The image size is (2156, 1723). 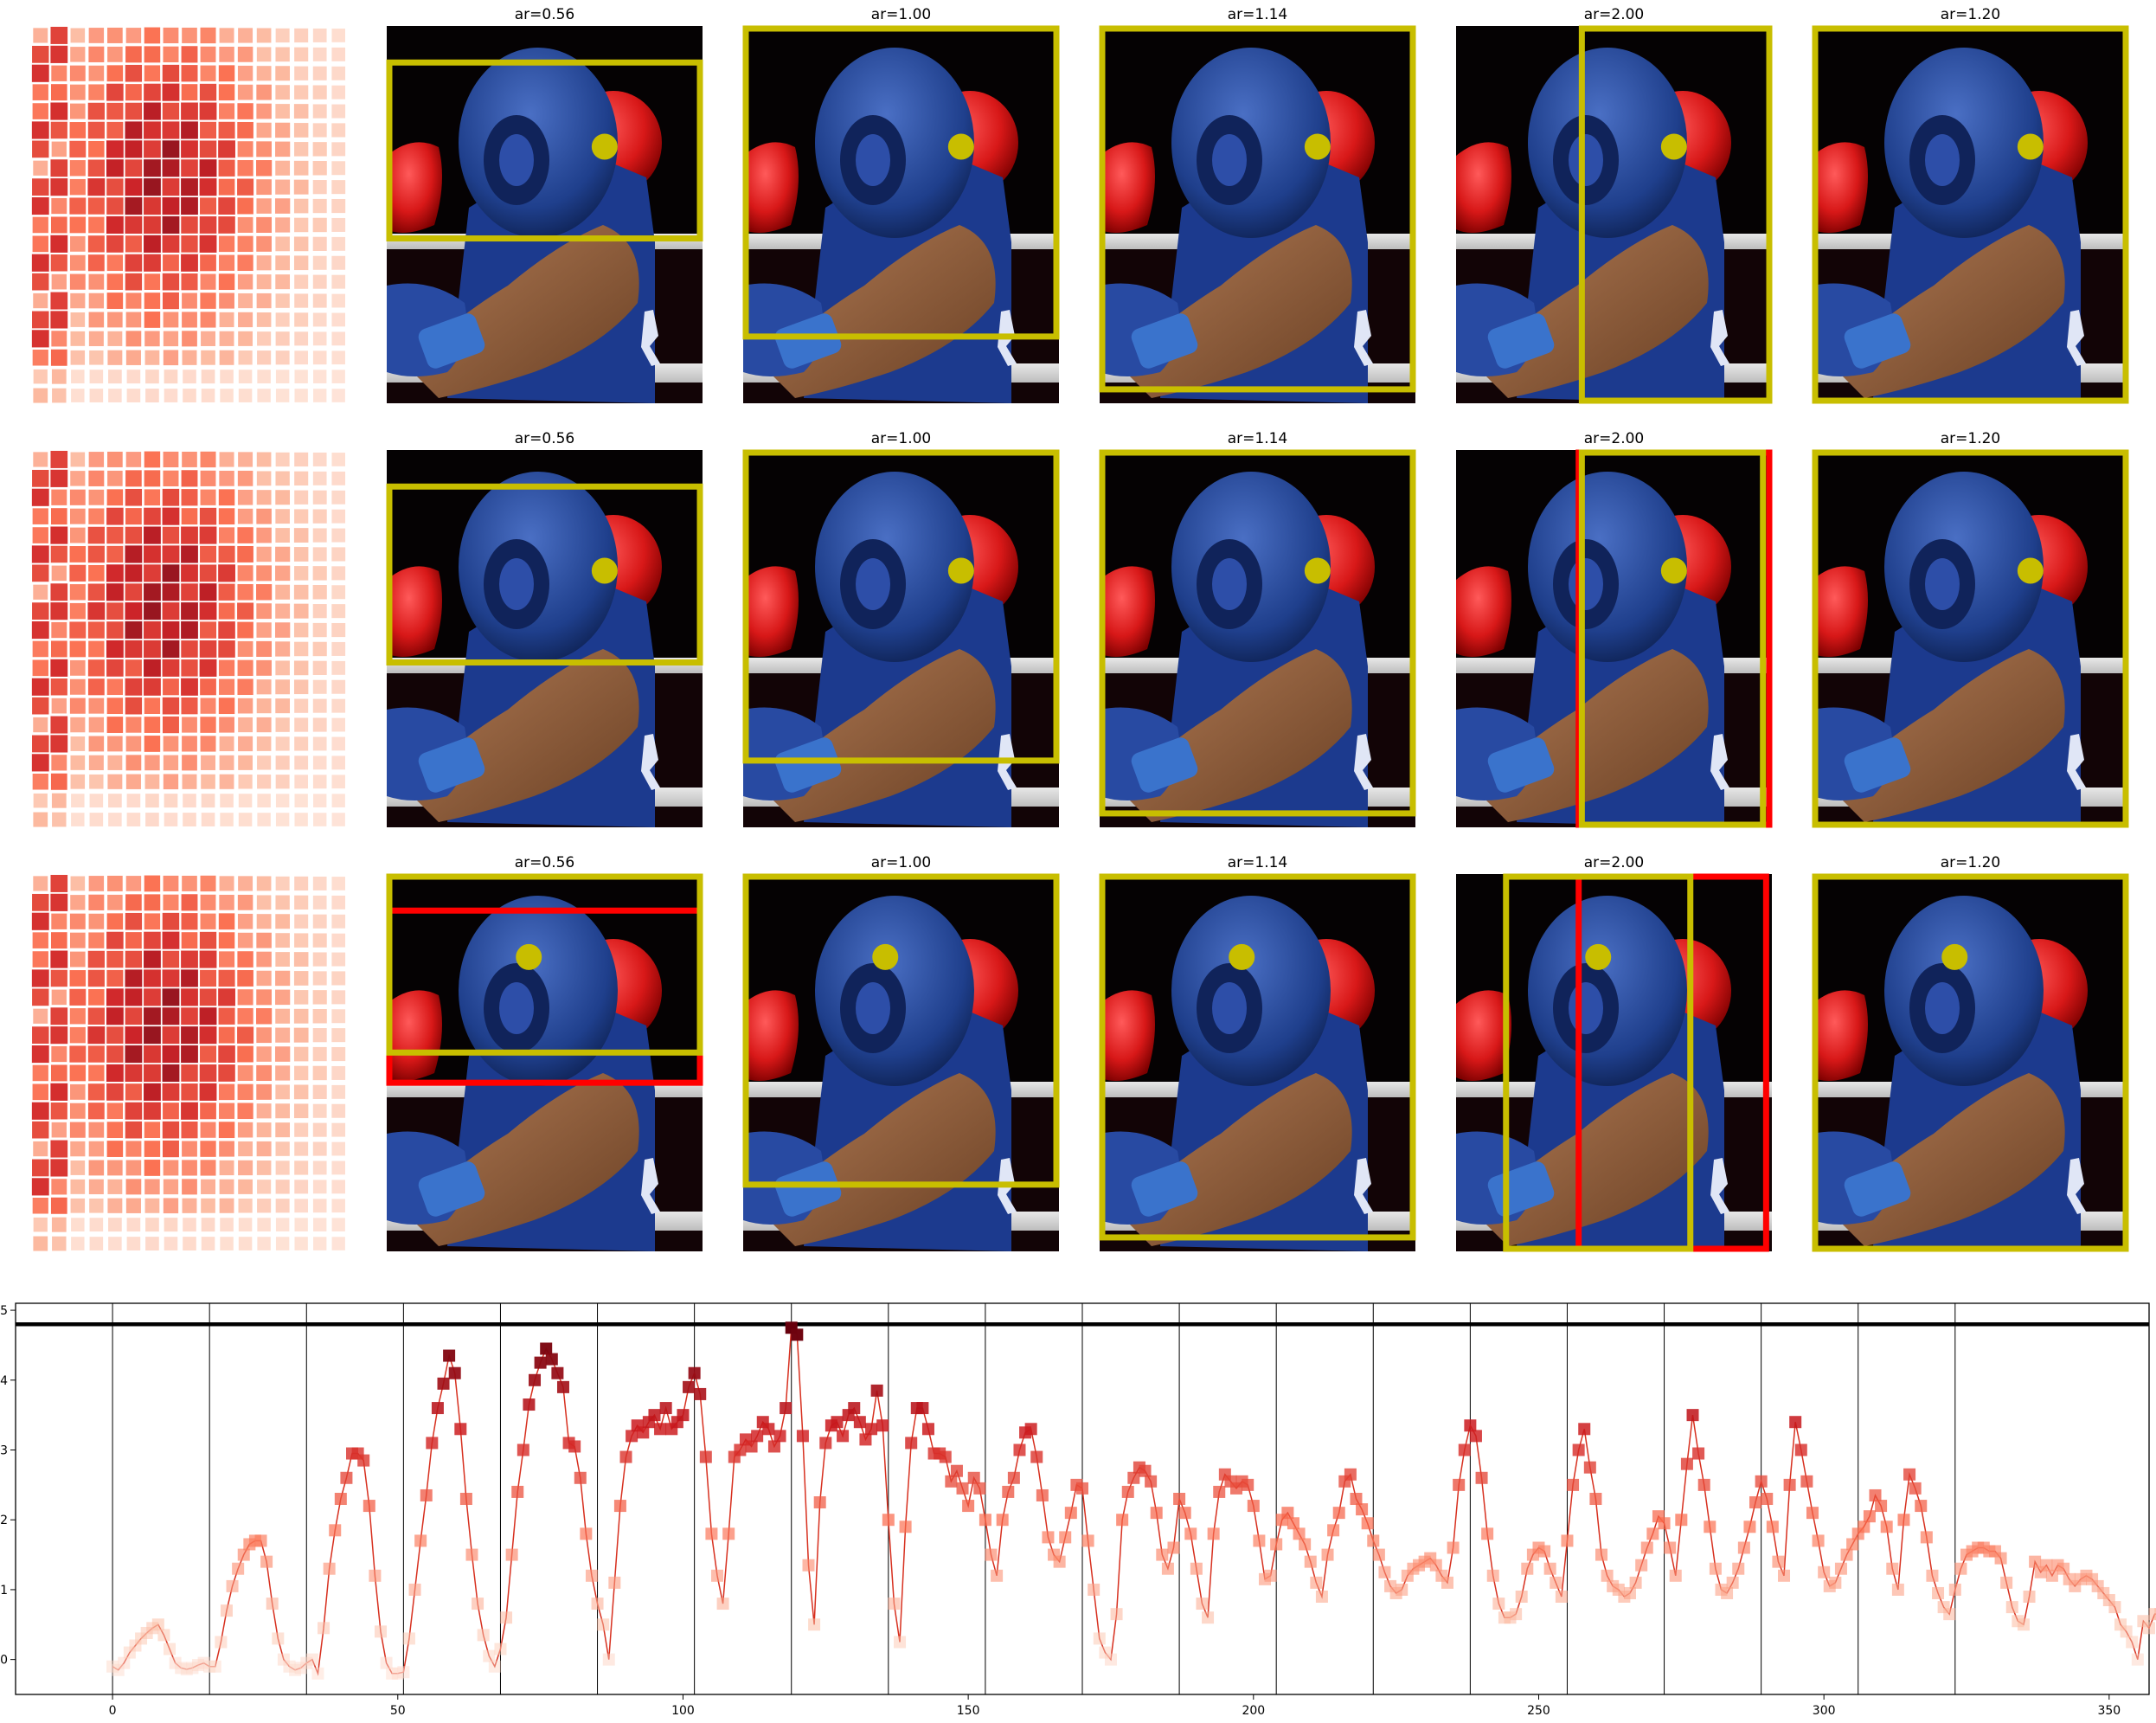 What do you see at coordinates (1971, 15) in the screenshot?
I see `panel-title: ar=1.20` at bounding box center [1971, 15].